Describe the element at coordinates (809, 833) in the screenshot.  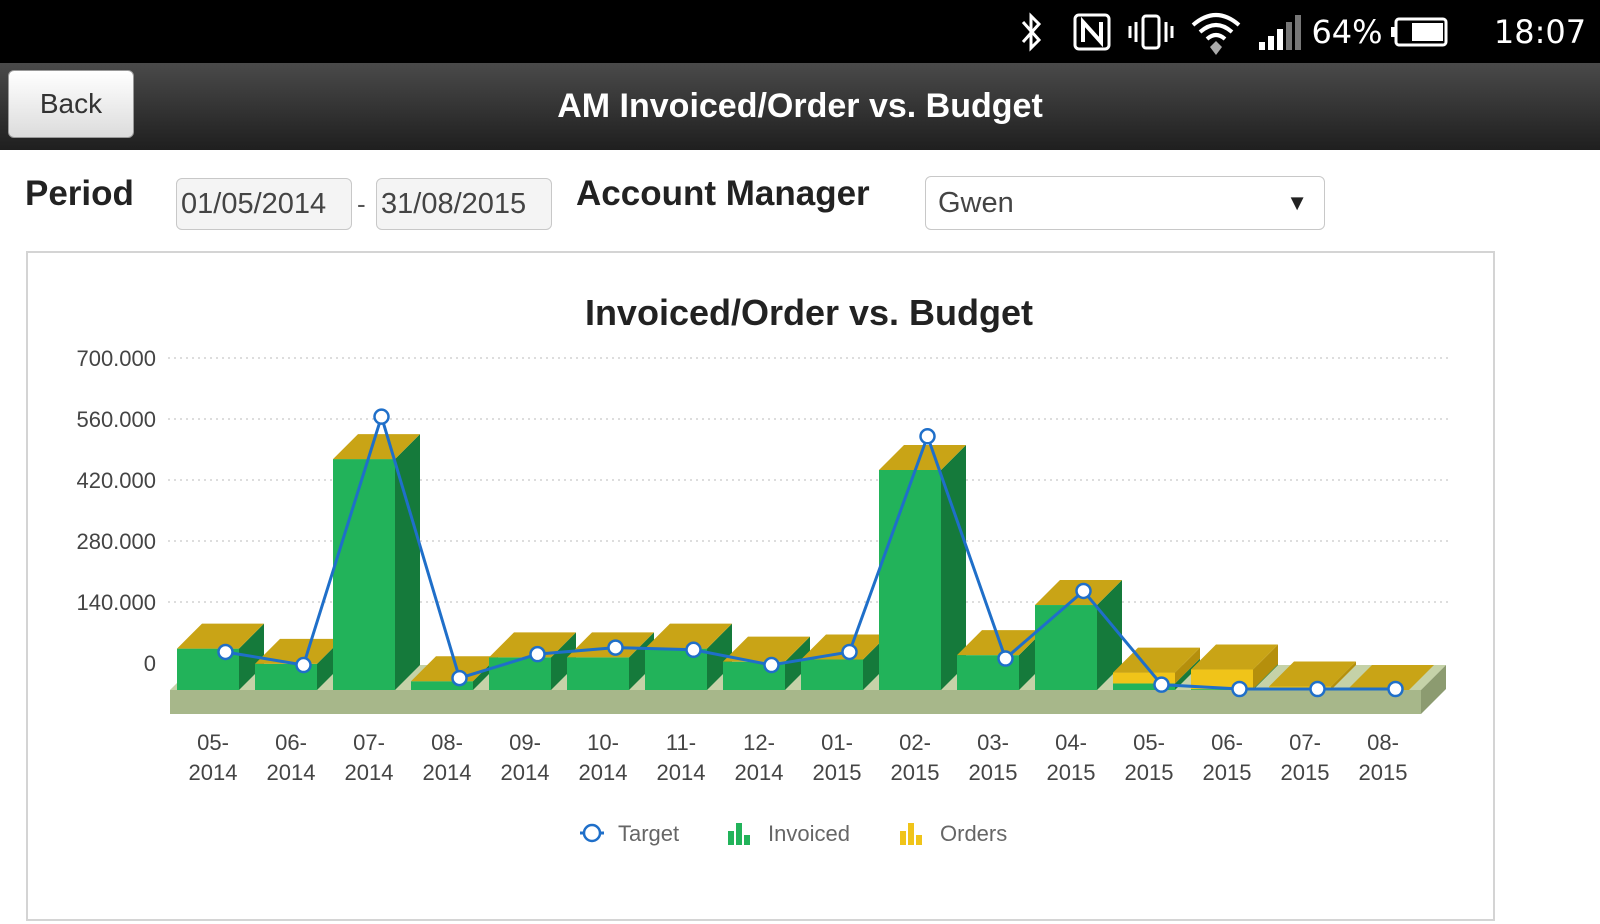
I see `legend-invoiced-label: Invoiced` at that location.